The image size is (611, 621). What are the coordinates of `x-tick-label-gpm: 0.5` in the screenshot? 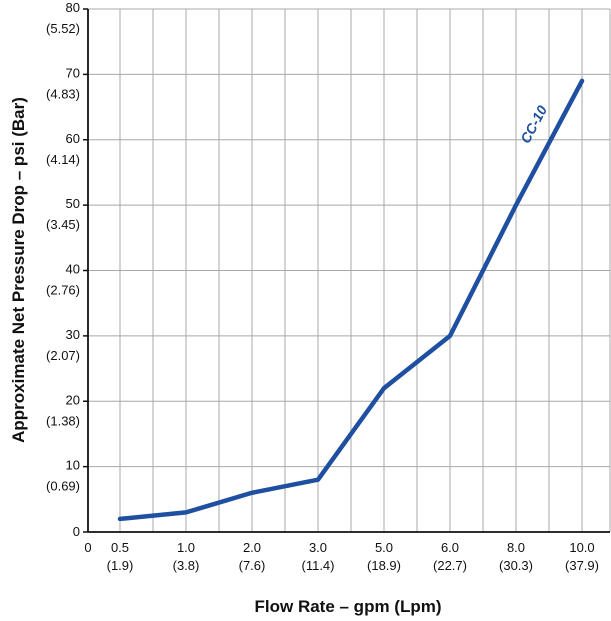 It's located at (120, 547).